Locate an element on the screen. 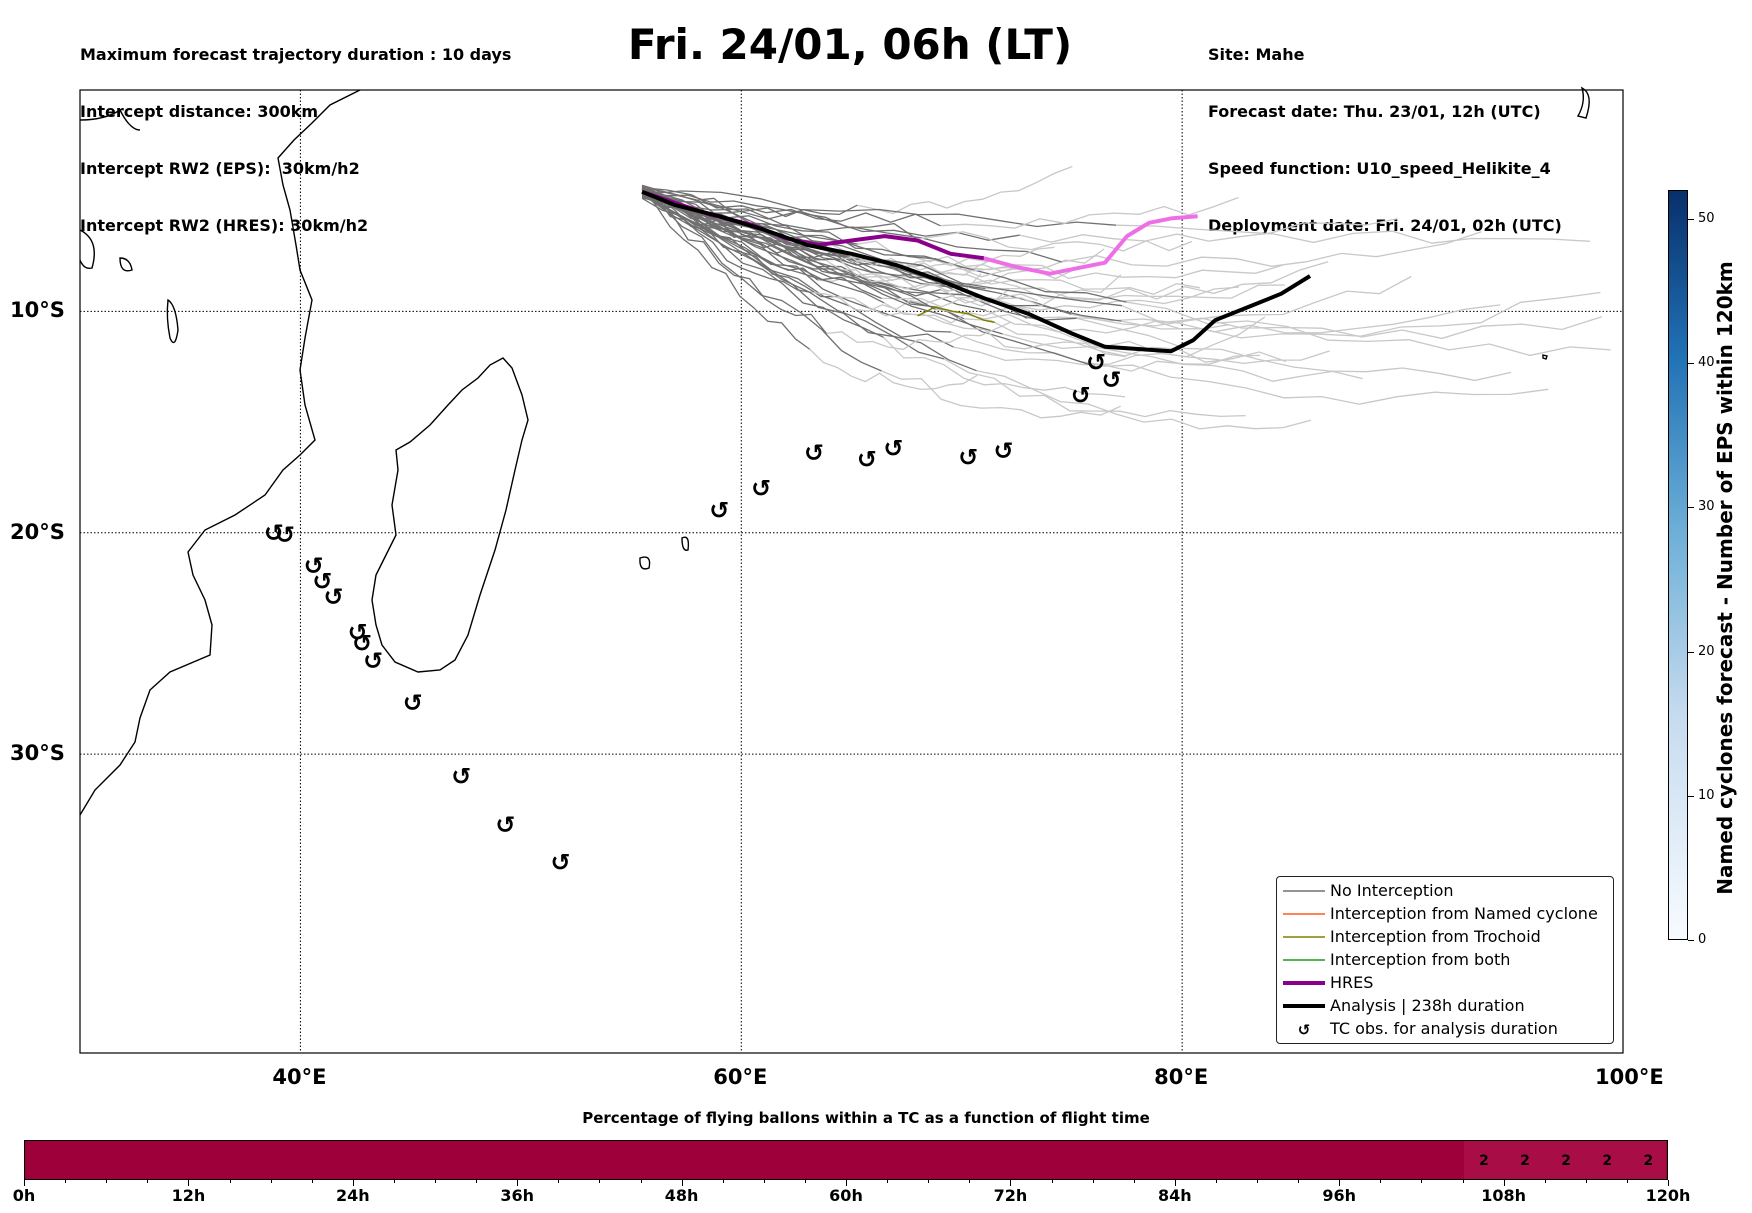 The image size is (1752, 1213). legend-item-trochoid: Interception from Trochoid is located at coordinates (1445, 937).